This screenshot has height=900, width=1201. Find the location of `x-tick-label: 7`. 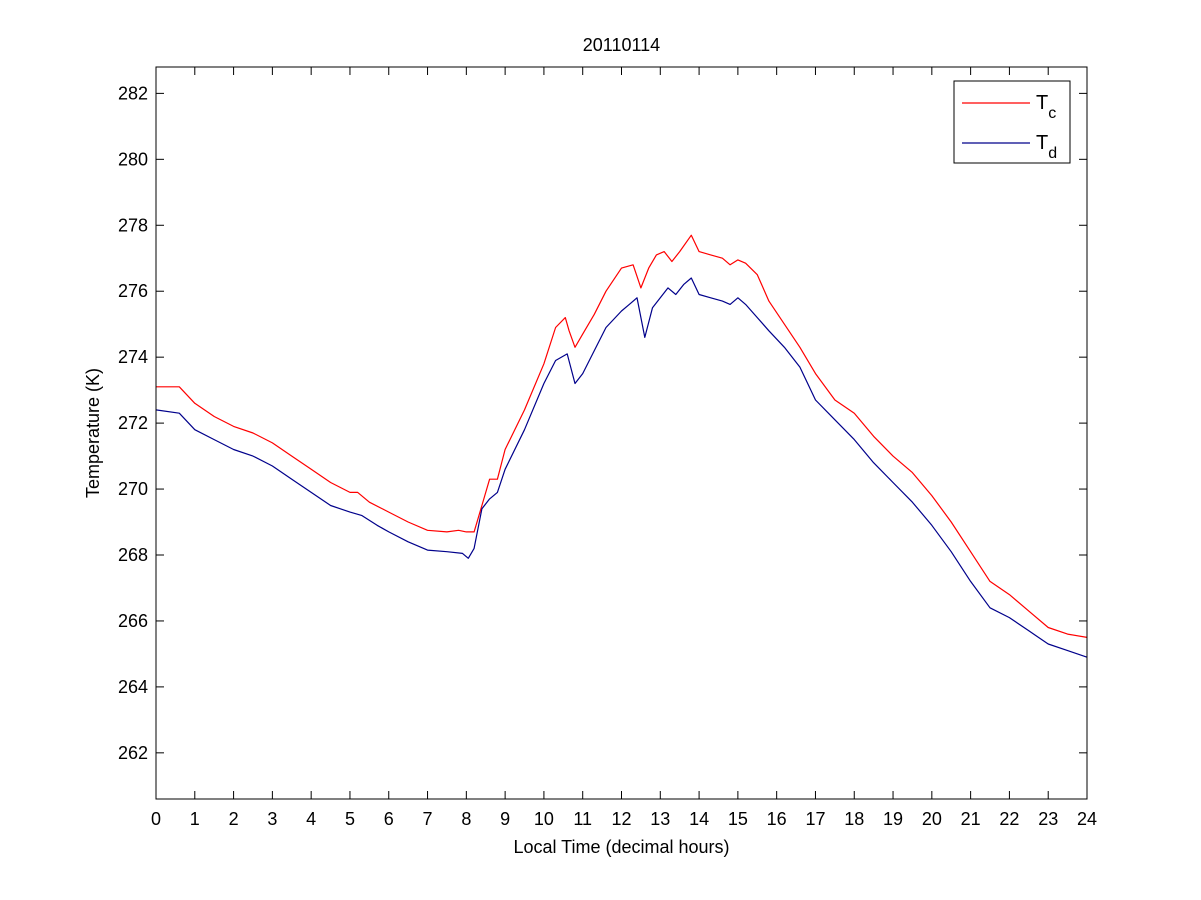

x-tick-label: 7 is located at coordinates (428, 819).